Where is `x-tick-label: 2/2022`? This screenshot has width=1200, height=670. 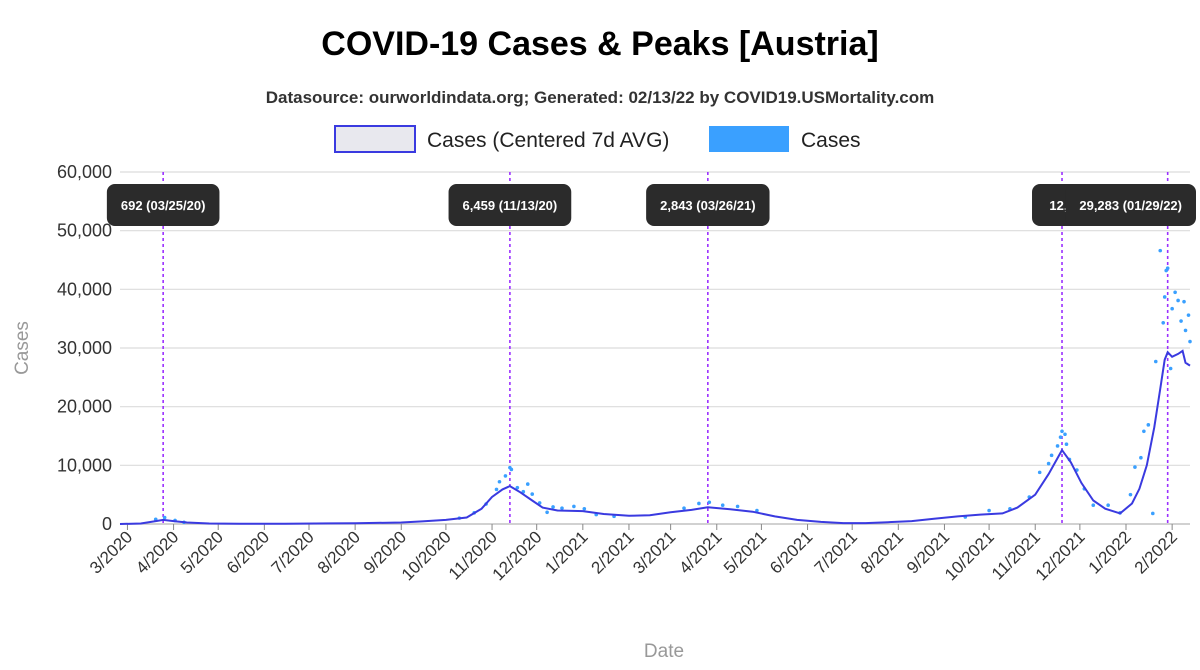
x-tick-label: 2/2022 is located at coordinates (1156, 552).